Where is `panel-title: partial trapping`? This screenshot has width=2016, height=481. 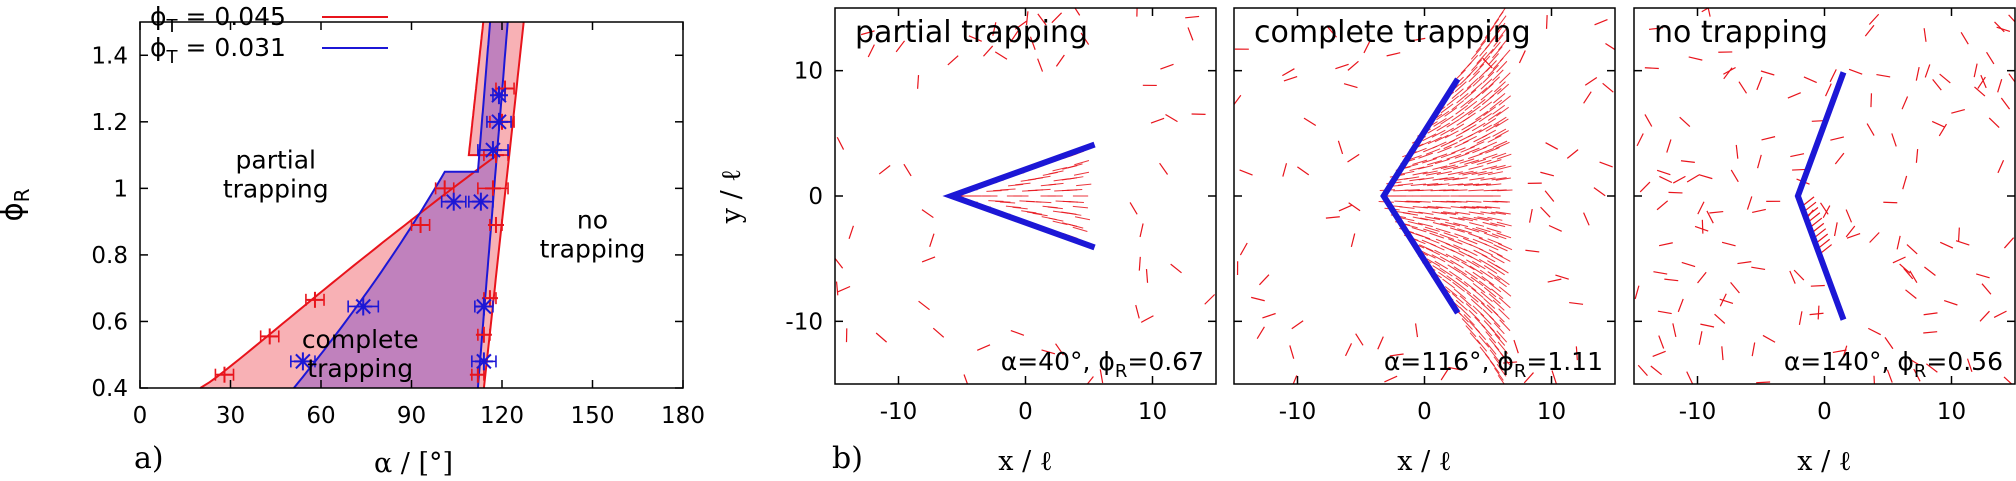 panel-title: partial trapping is located at coordinates (971, 32).